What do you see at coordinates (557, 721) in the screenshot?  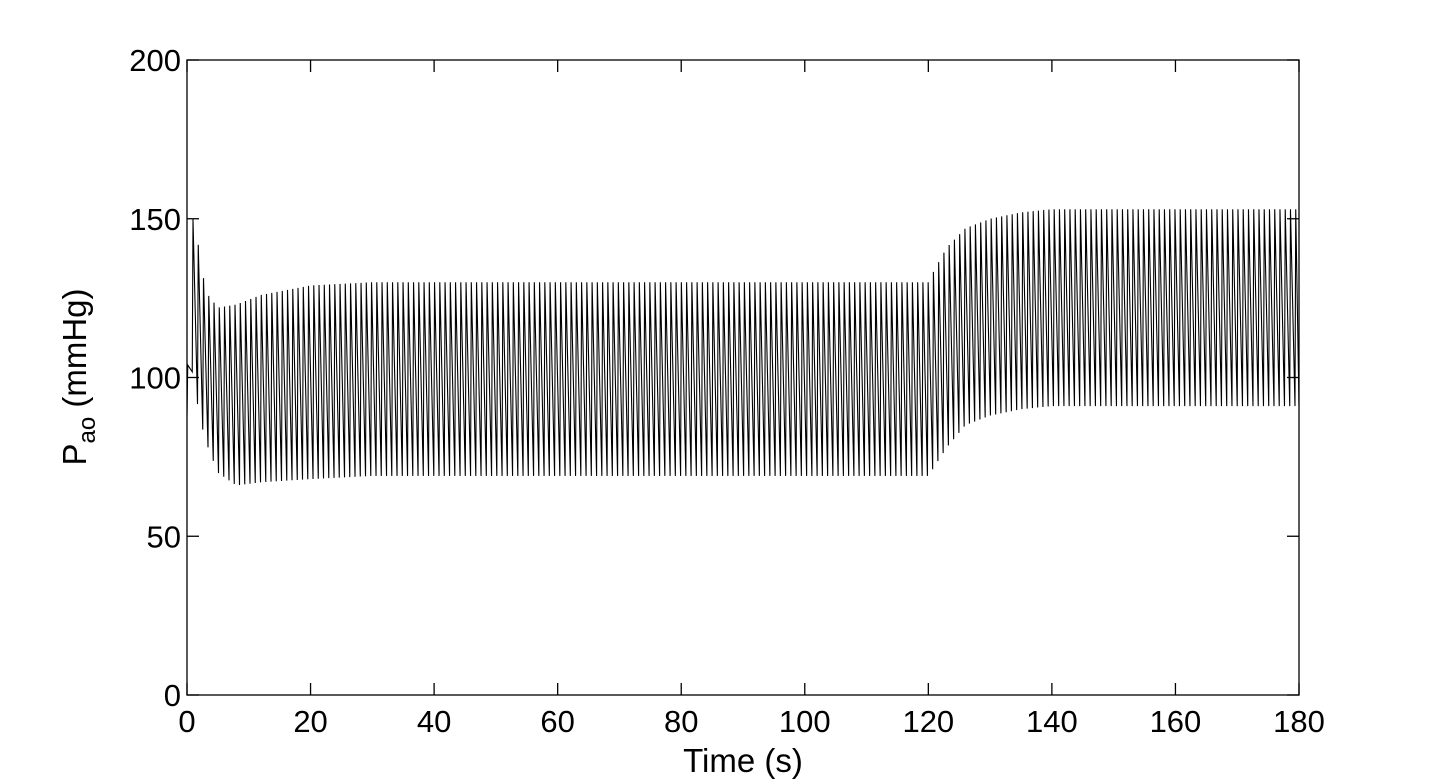 I see `x-tick-label: 60` at bounding box center [557, 721].